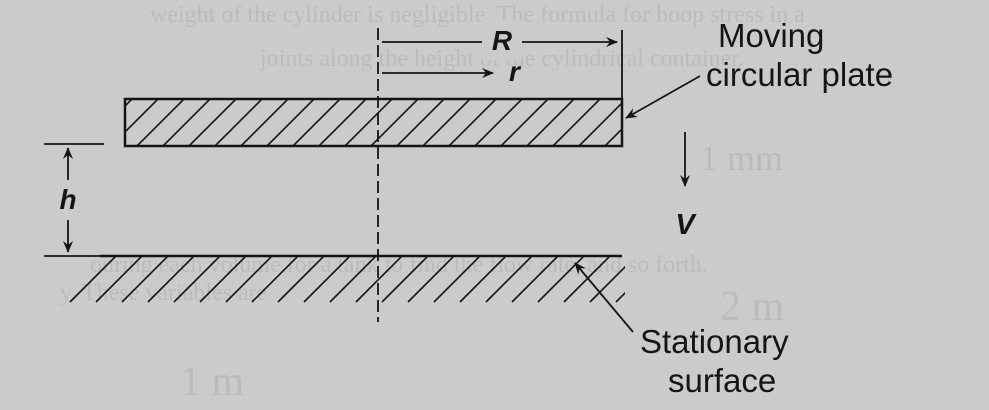 The width and height of the screenshot is (989, 410). What do you see at coordinates (686, 186) in the screenshot?
I see `velocity-V-arrow: V` at bounding box center [686, 186].